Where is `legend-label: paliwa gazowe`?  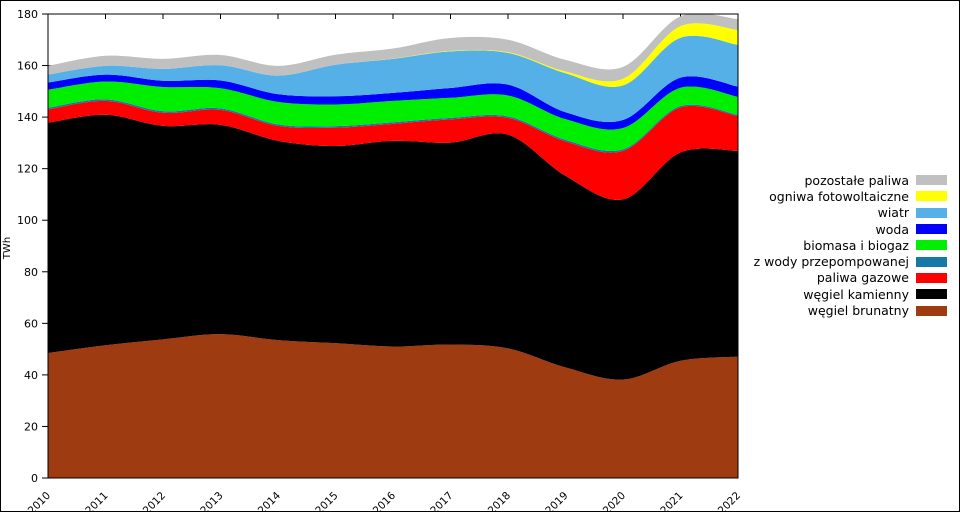 legend-label: paliwa gazowe is located at coordinates (862, 278).